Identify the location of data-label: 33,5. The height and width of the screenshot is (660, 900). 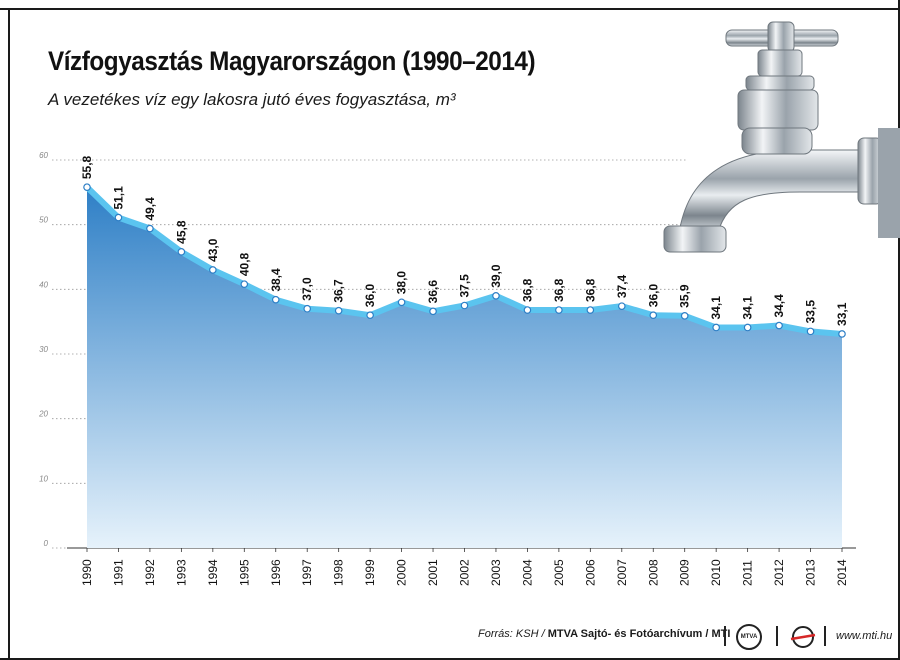
(811, 312).